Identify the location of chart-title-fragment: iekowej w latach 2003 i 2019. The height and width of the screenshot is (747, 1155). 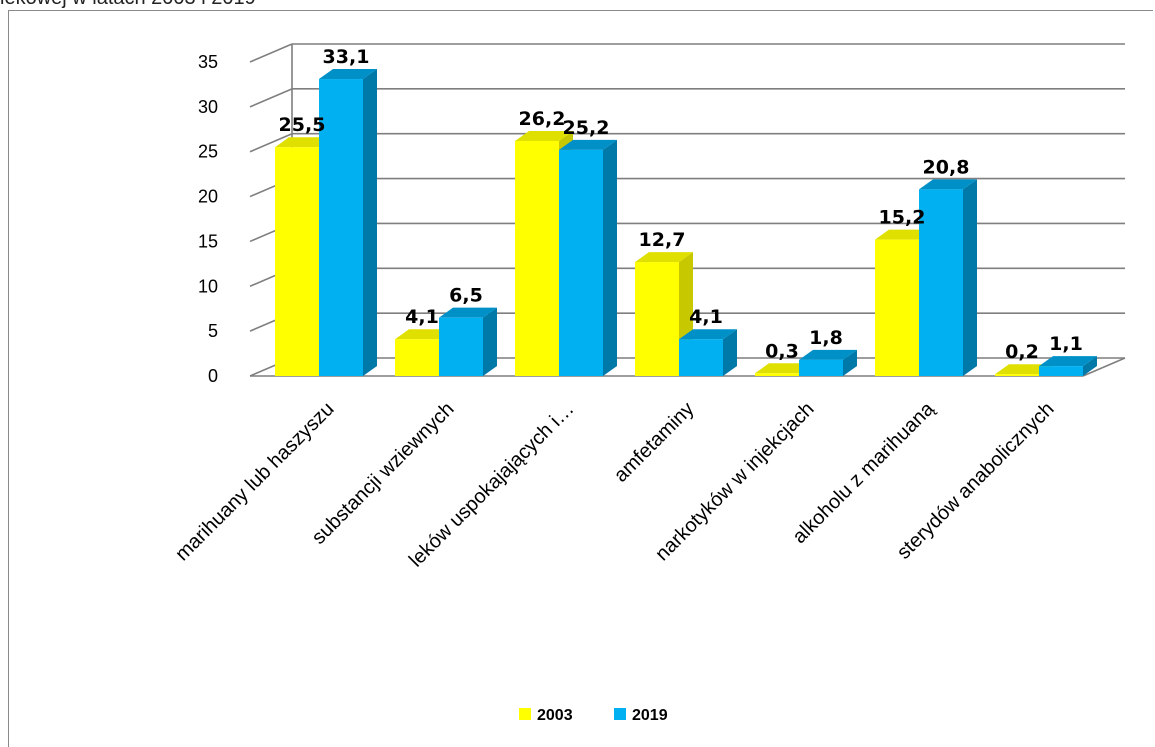
(128, 5).